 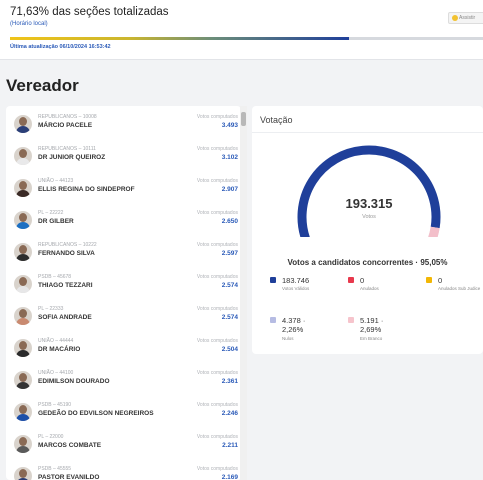 What do you see at coordinates (86, 189) in the screenshot?
I see `candidate-name: ELLIS REGINA DO SINDEPROF` at bounding box center [86, 189].